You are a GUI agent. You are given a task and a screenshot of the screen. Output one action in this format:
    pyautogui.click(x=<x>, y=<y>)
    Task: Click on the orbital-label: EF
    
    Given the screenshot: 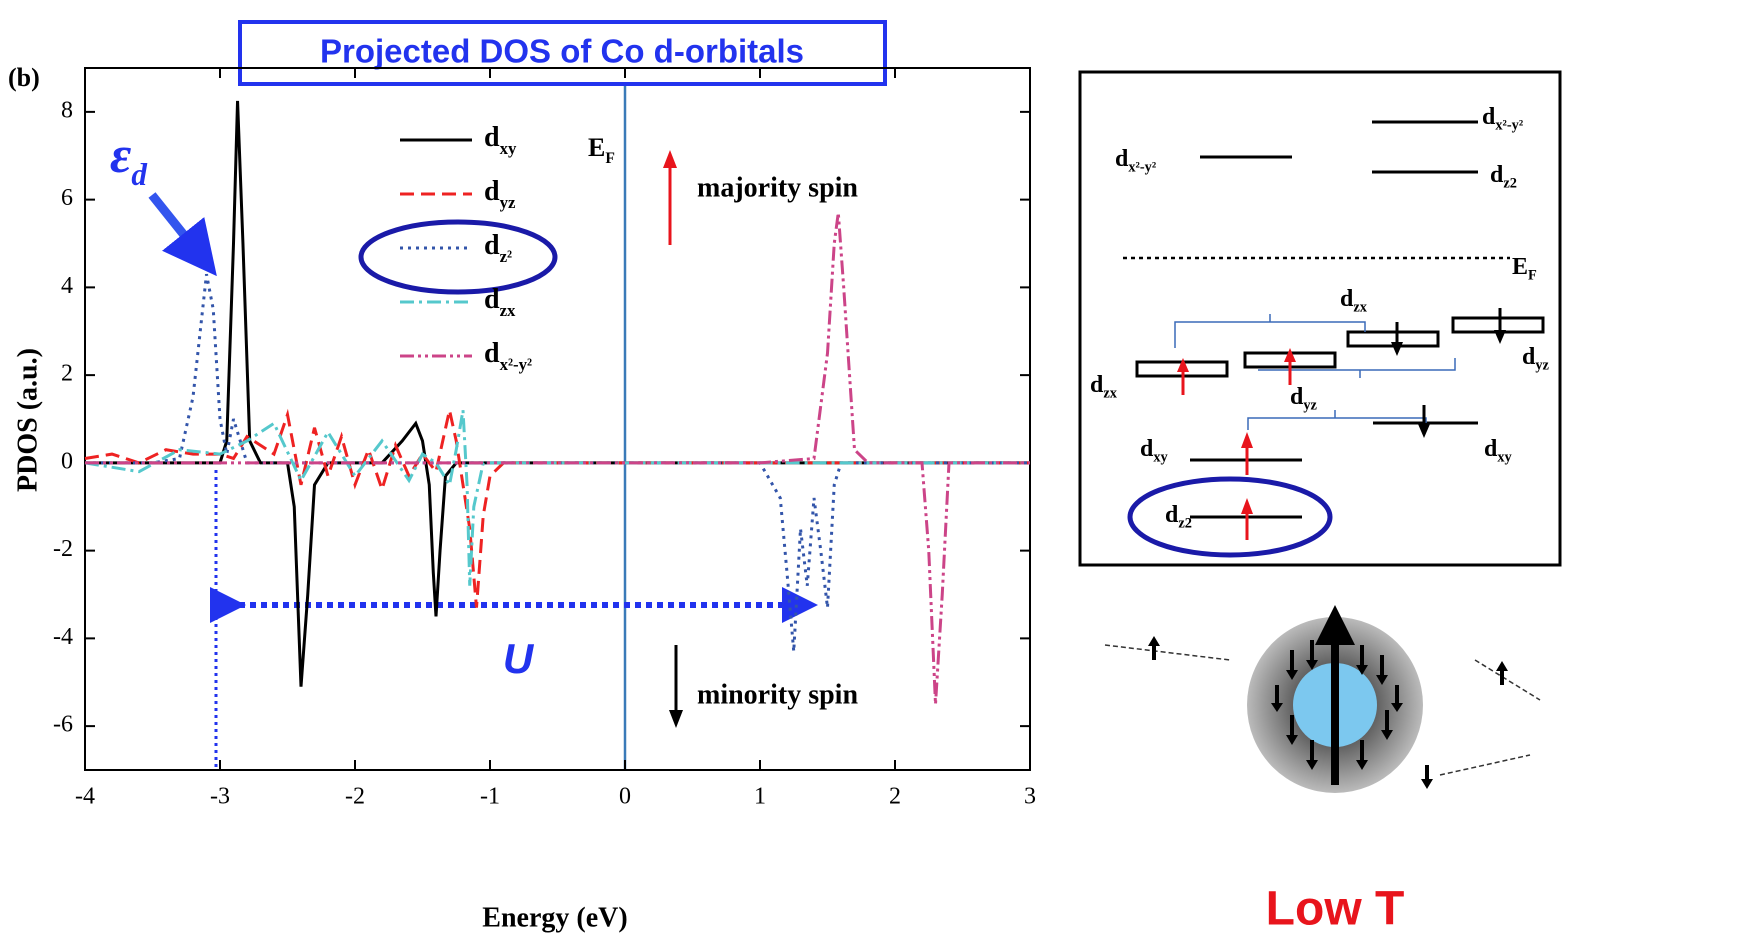 What is the action you would take?
    pyautogui.click(x=1524, y=269)
    